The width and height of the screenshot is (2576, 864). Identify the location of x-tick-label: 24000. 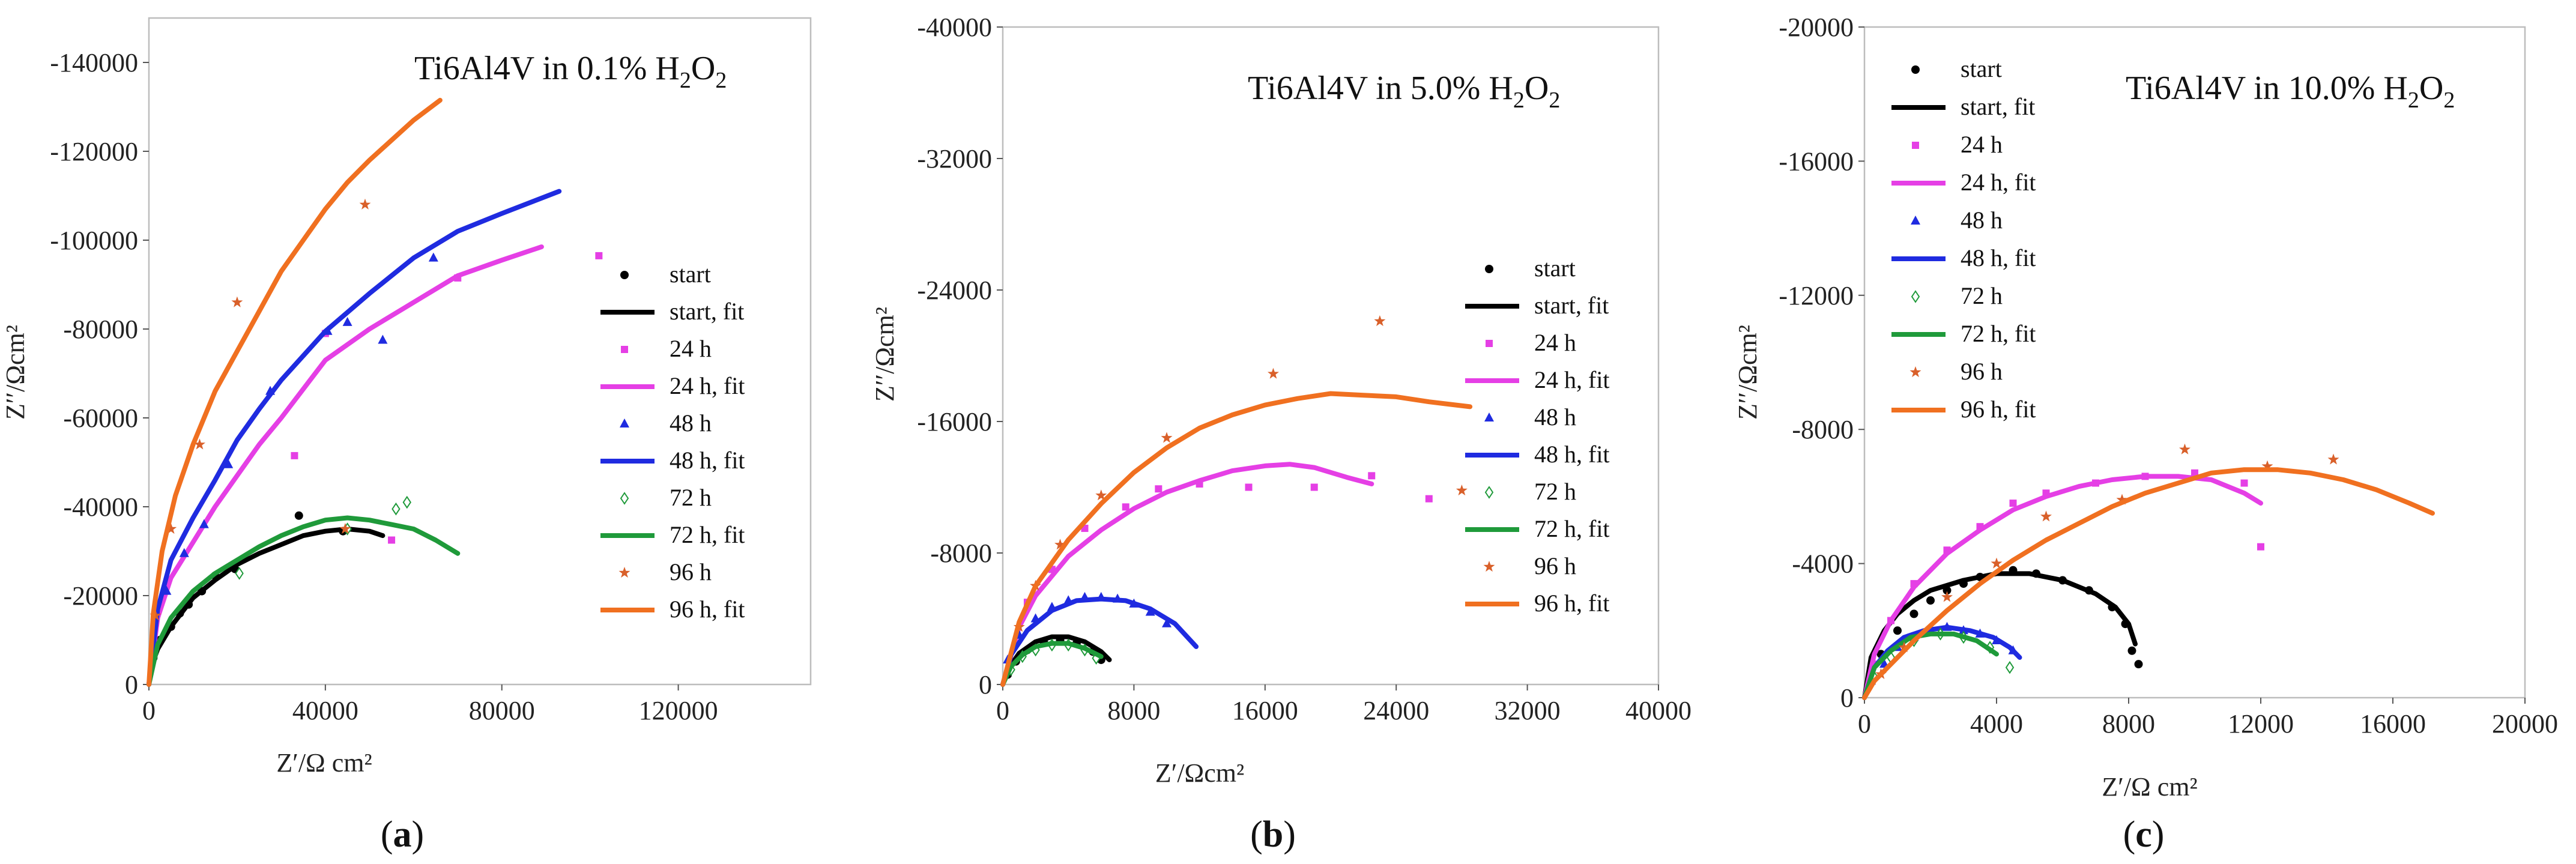
(1396, 710).